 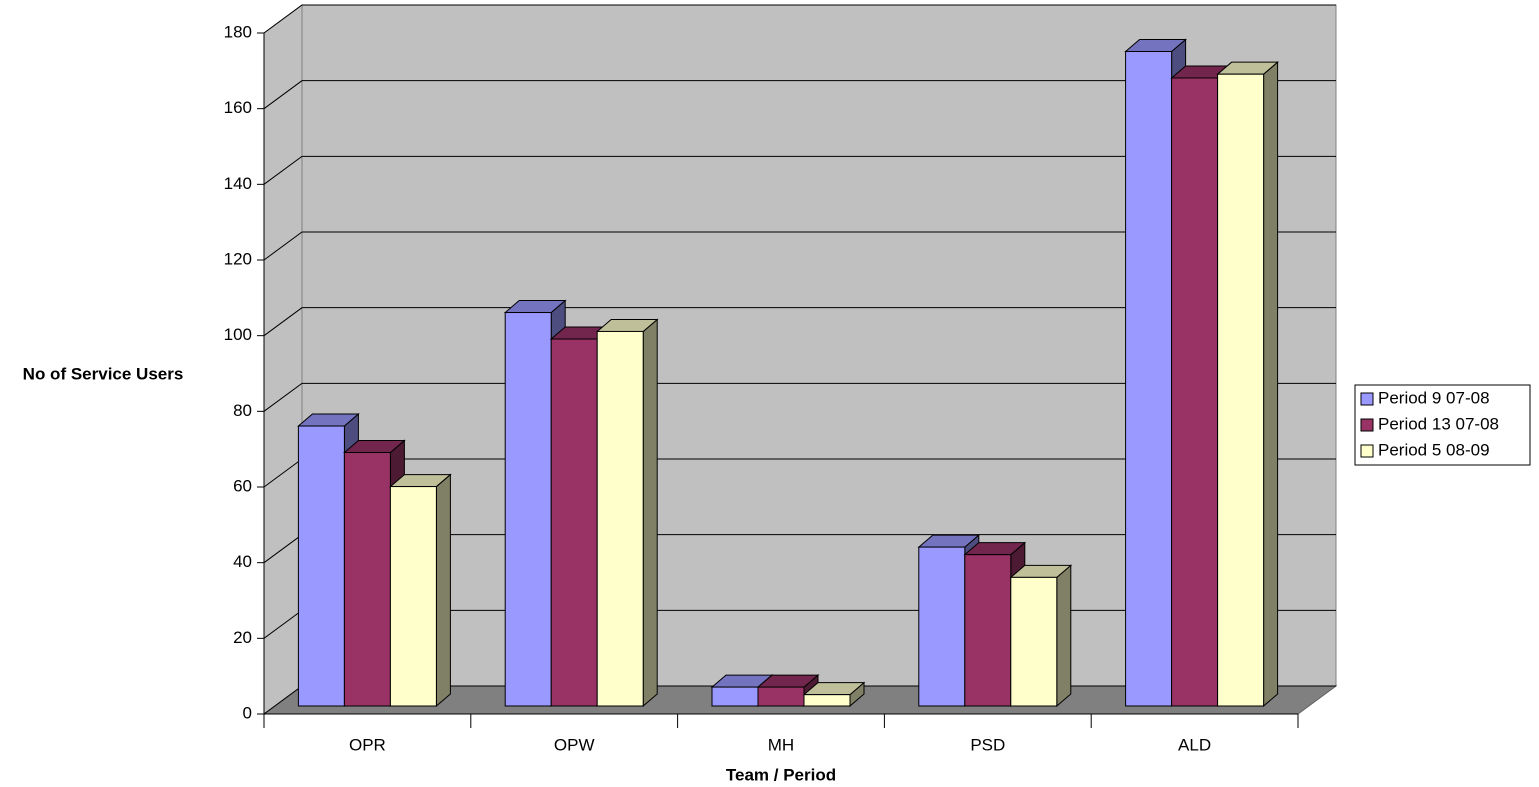 I want to click on x-tick-label: MH, so click(x=781, y=744).